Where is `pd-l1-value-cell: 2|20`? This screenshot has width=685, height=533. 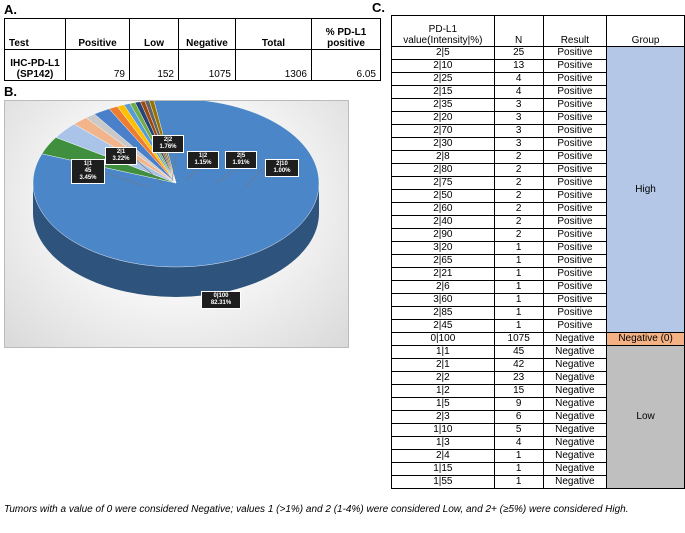
pd-l1-value-cell: 2|20 is located at coordinates (443, 118).